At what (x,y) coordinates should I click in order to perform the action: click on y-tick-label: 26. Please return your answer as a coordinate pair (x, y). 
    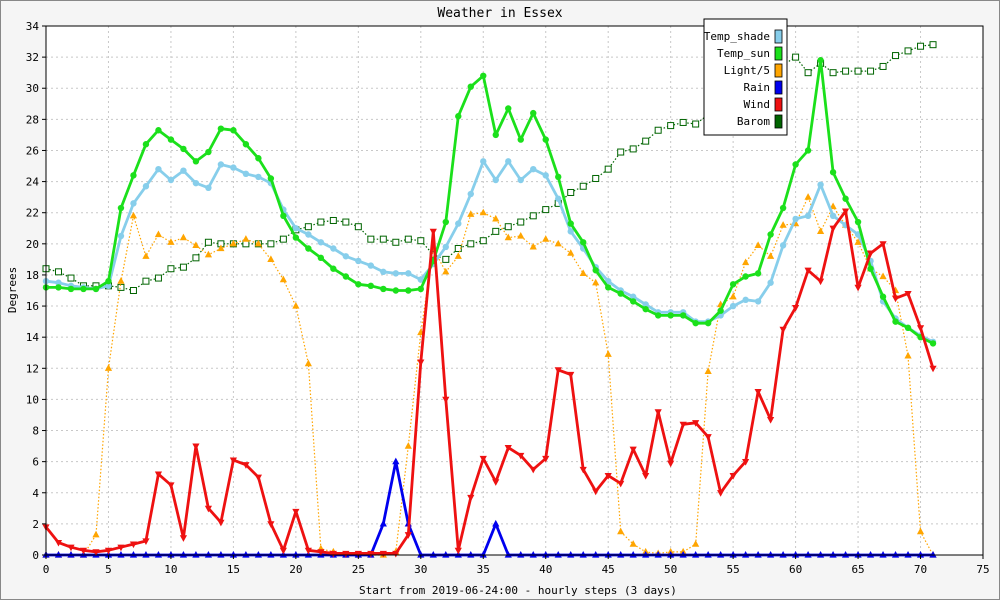
    Looking at the image, I should click on (32, 150).